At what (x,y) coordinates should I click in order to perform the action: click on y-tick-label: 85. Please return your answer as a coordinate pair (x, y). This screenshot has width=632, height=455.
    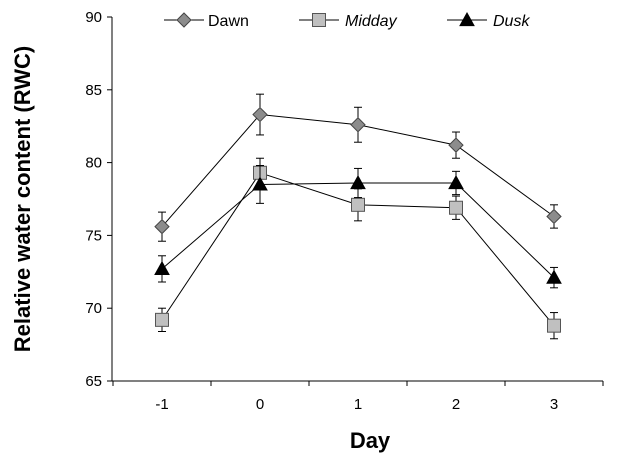
    Looking at the image, I should click on (93, 90).